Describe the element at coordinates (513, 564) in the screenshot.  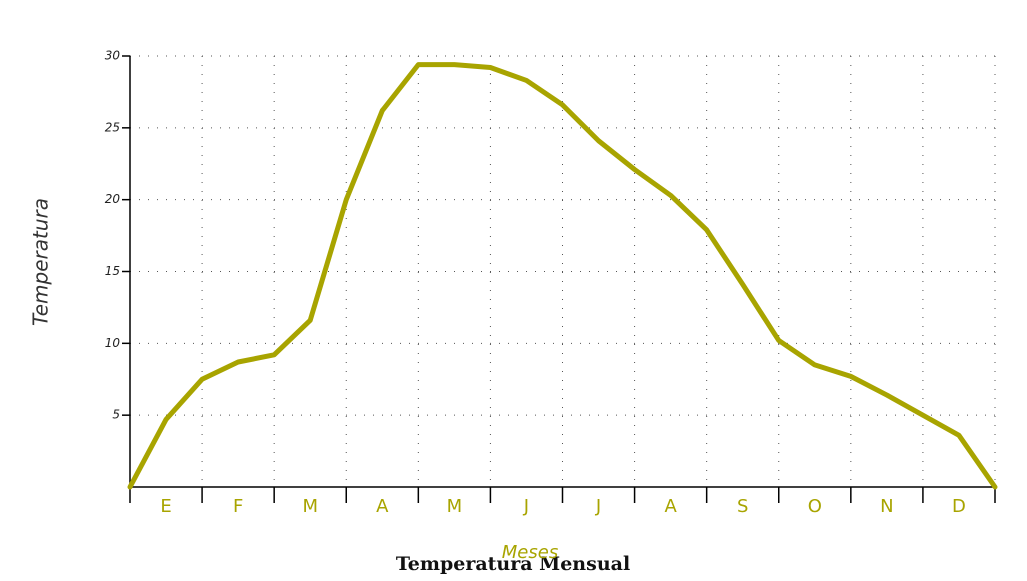
I see `chart-title: Temperatura Mensual` at that location.